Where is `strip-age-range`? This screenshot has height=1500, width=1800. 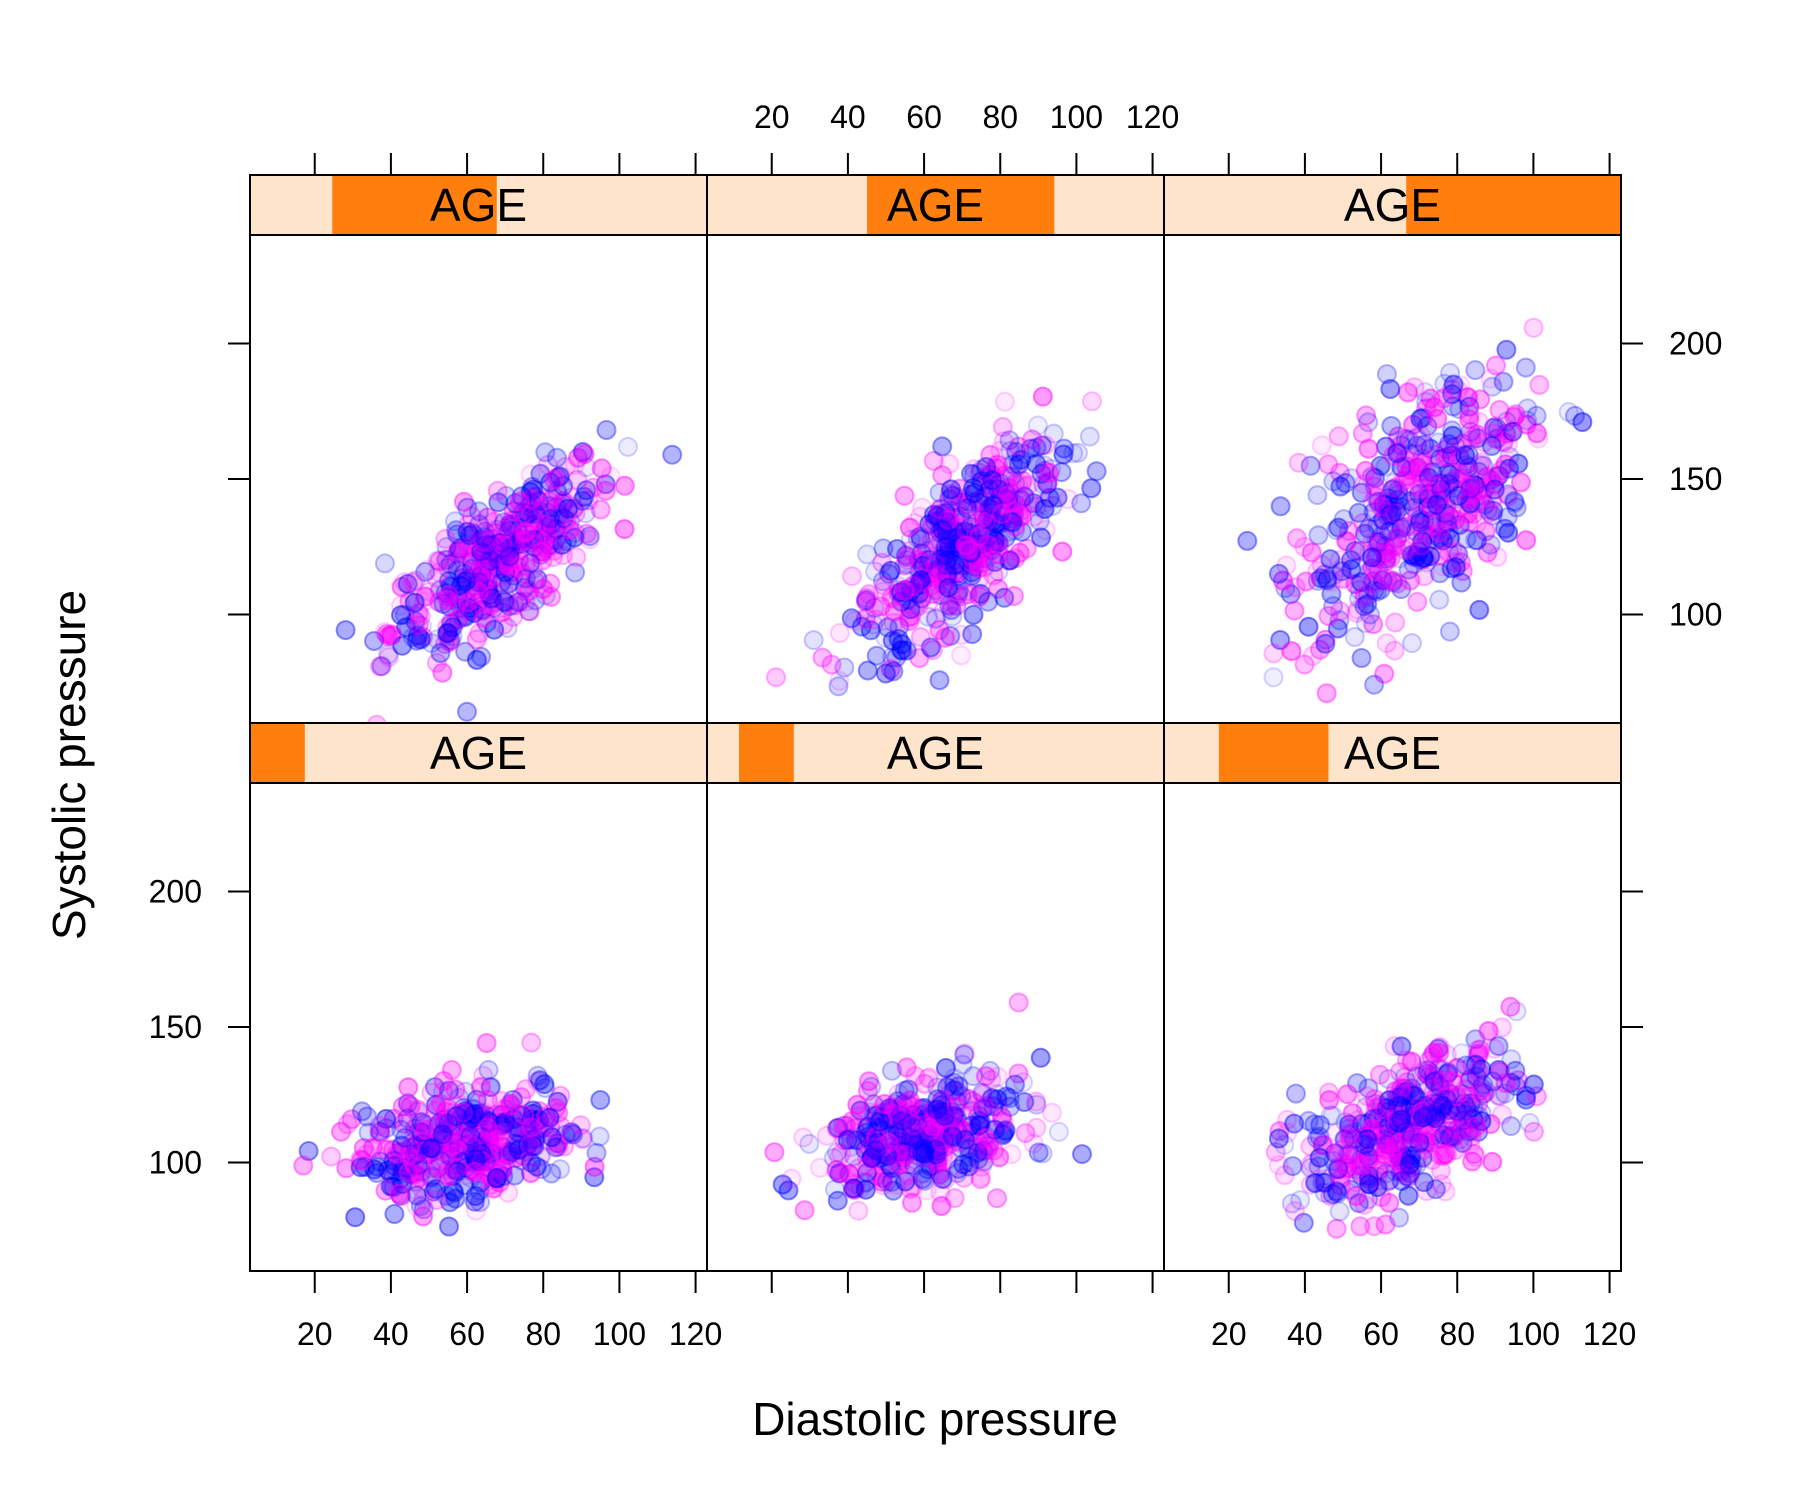
strip-age-range is located at coordinates (277, 753).